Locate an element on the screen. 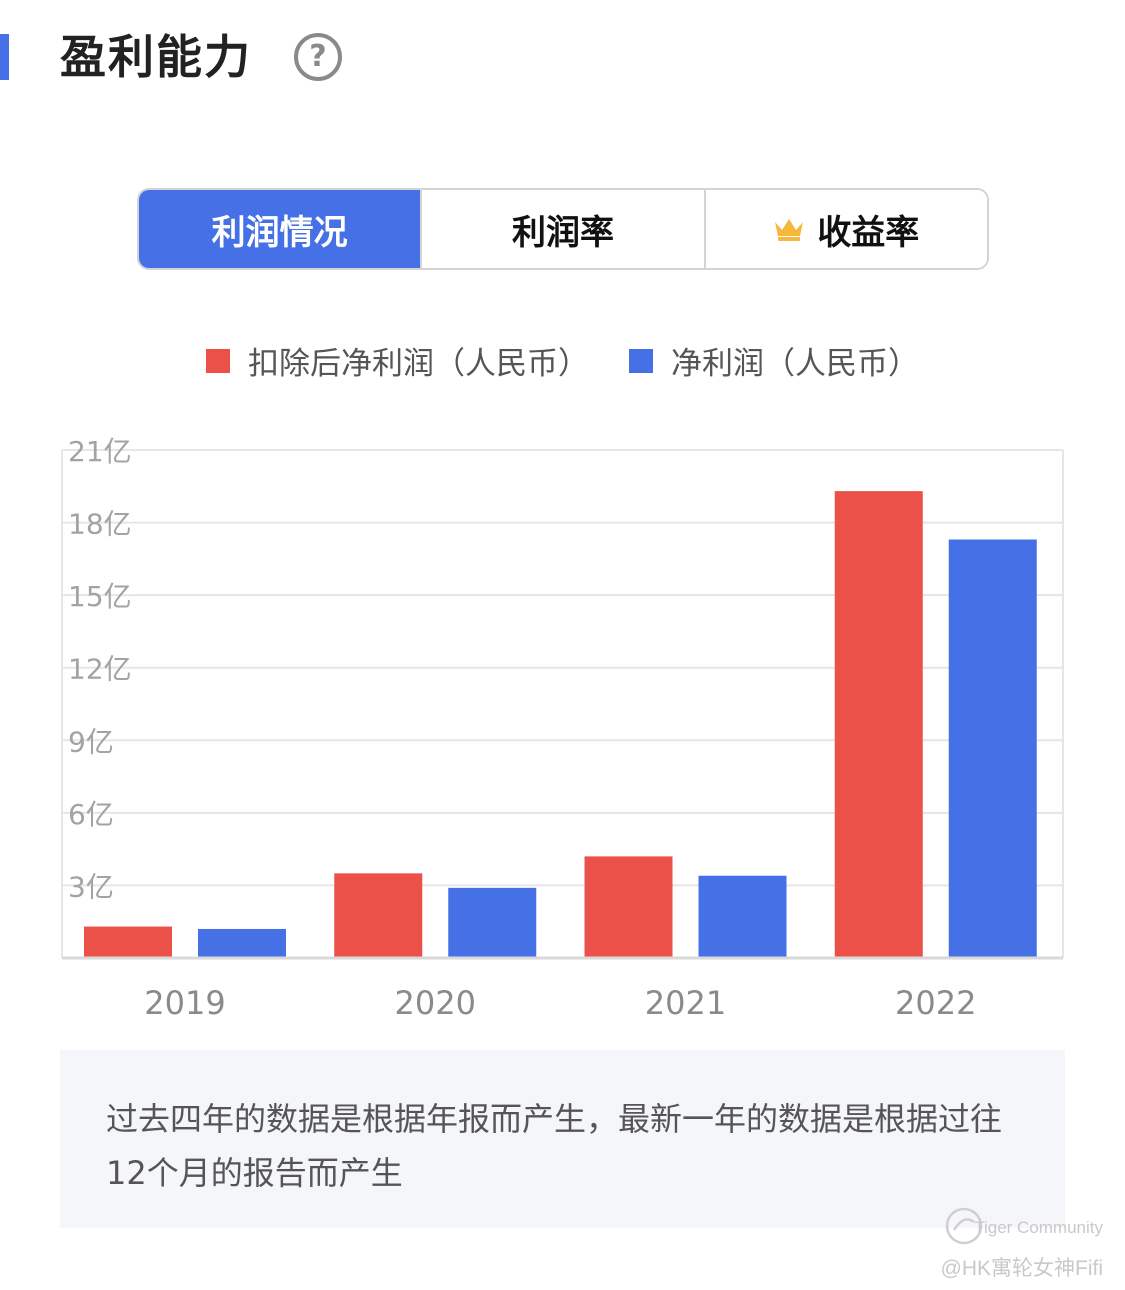  chart-legend: 扣除后净利润（人民币） 净利润（人民币） is located at coordinates (562, 360).